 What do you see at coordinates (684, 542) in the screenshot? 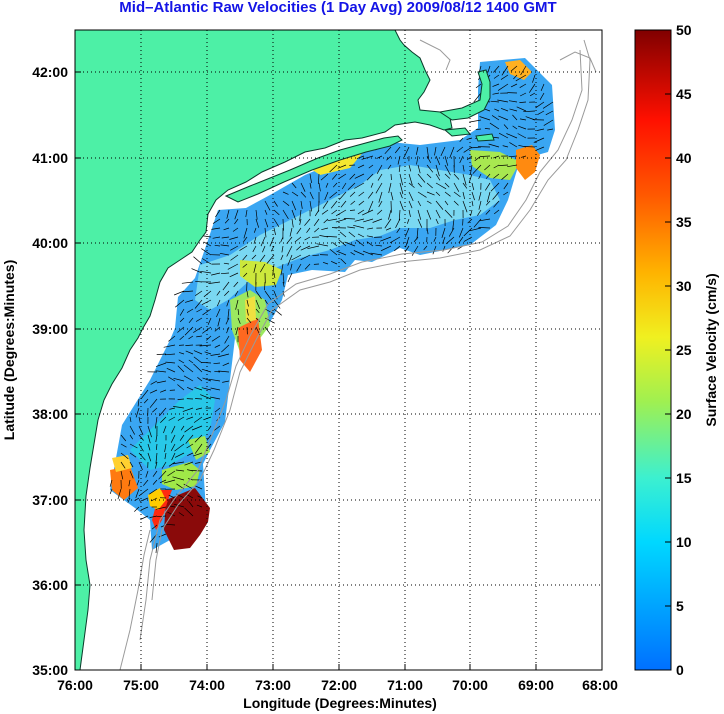
I see `colorbar-tick-label: 10` at bounding box center [684, 542].